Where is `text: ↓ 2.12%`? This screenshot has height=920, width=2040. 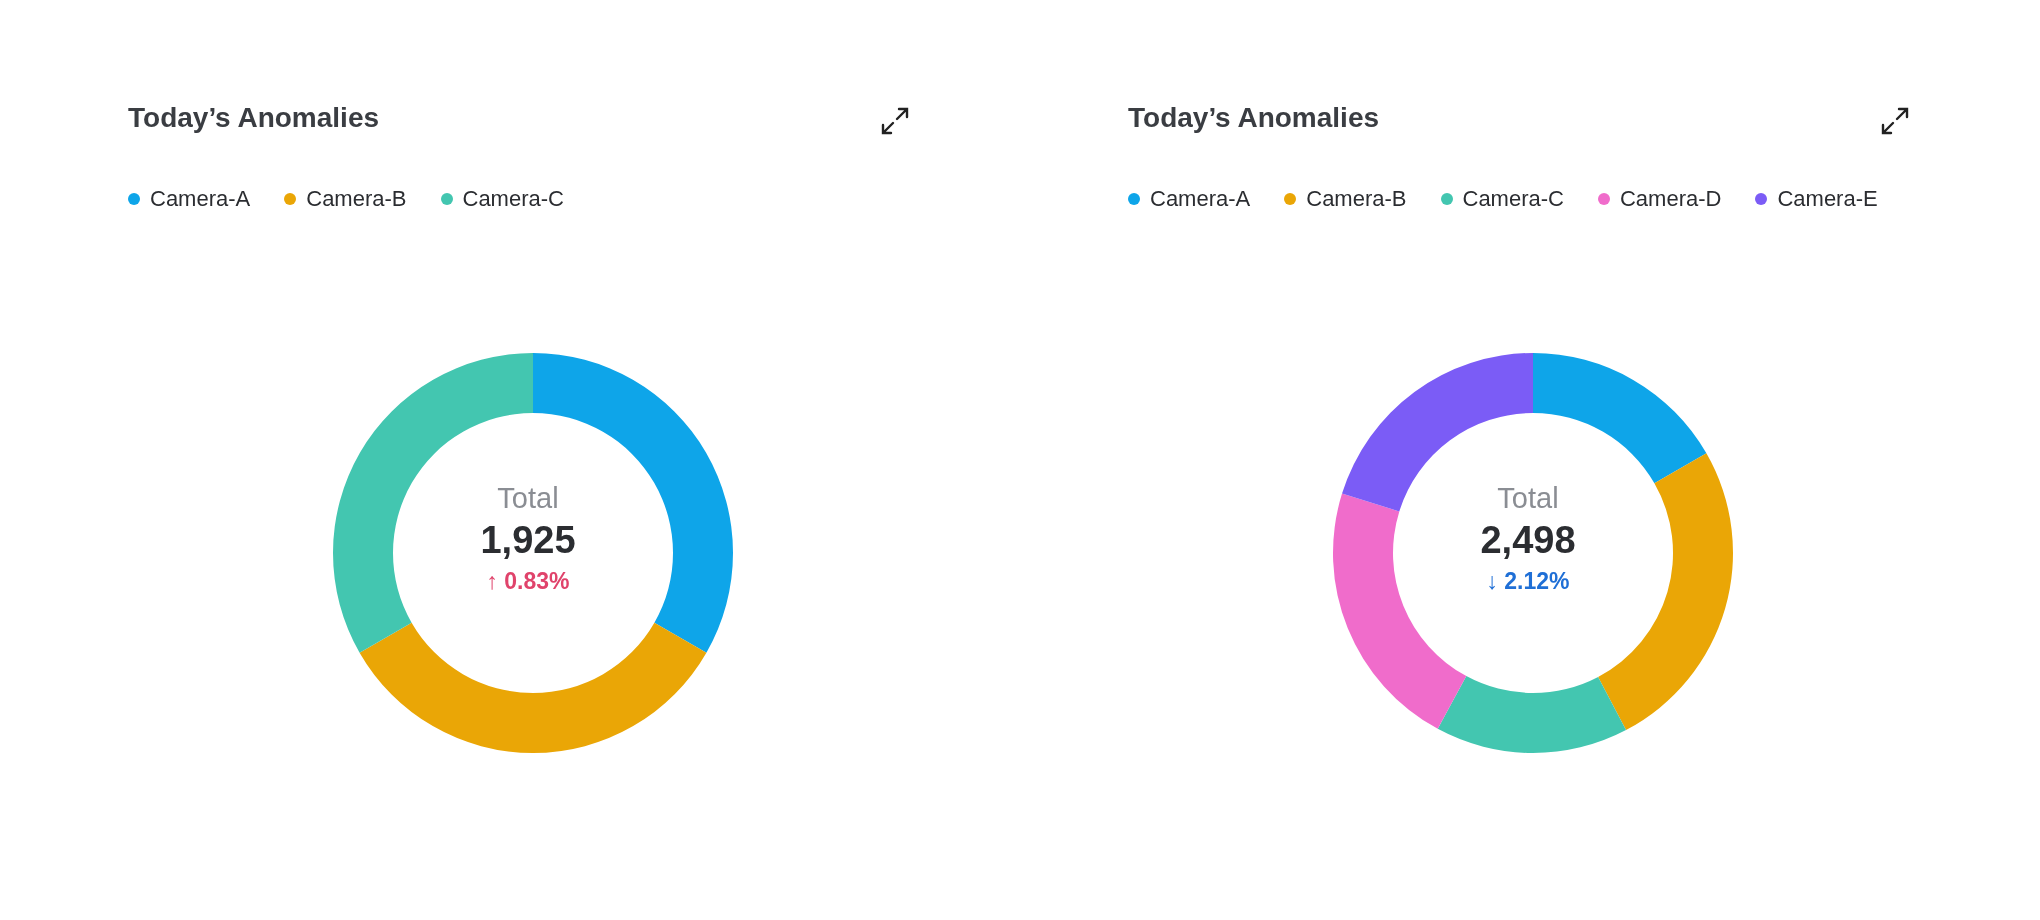
text: ↓ 2.12% is located at coordinates (1528, 581).